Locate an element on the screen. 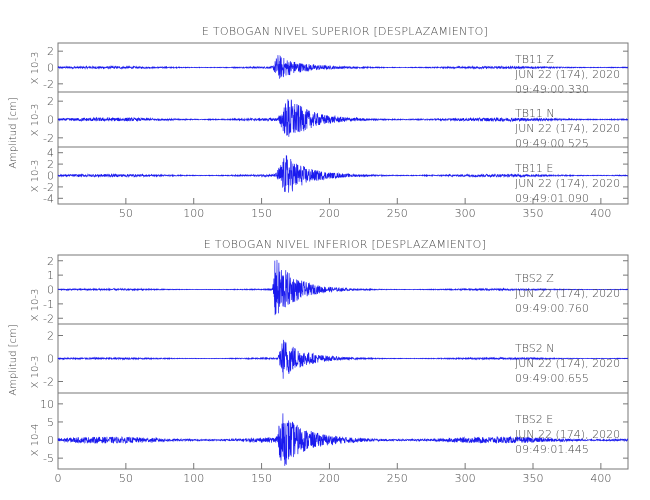 The height and width of the screenshot is (500, 650). y-tick-label: -1 is located at coordinates (48, 304).